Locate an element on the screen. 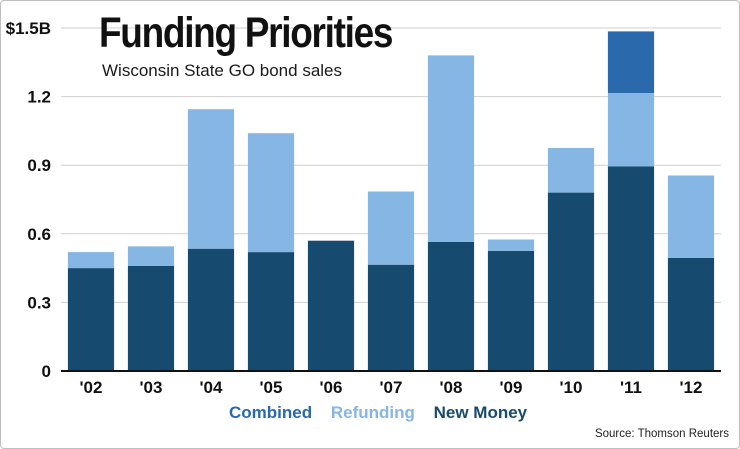 The image size is (740, 449). bar-combined is located at coordinates (631, 62).